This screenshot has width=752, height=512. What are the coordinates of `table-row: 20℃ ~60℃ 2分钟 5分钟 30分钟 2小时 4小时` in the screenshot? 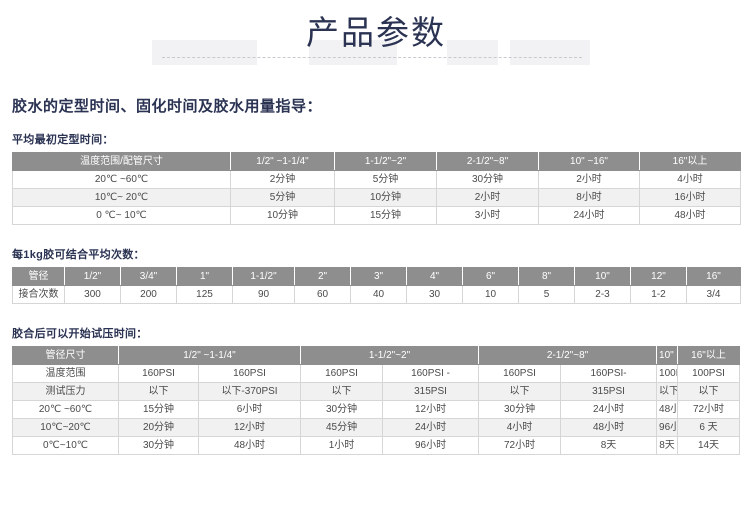 It's located at (376, 179).